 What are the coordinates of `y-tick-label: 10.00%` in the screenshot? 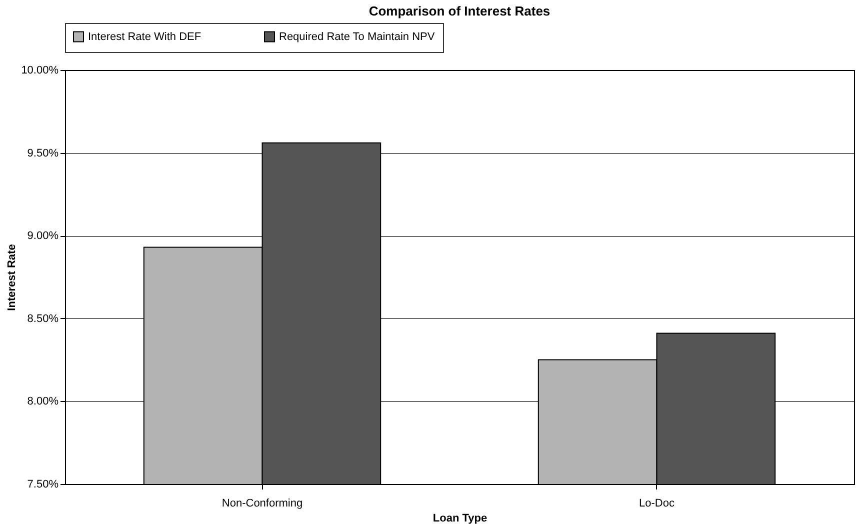 It's located at (40, 70).